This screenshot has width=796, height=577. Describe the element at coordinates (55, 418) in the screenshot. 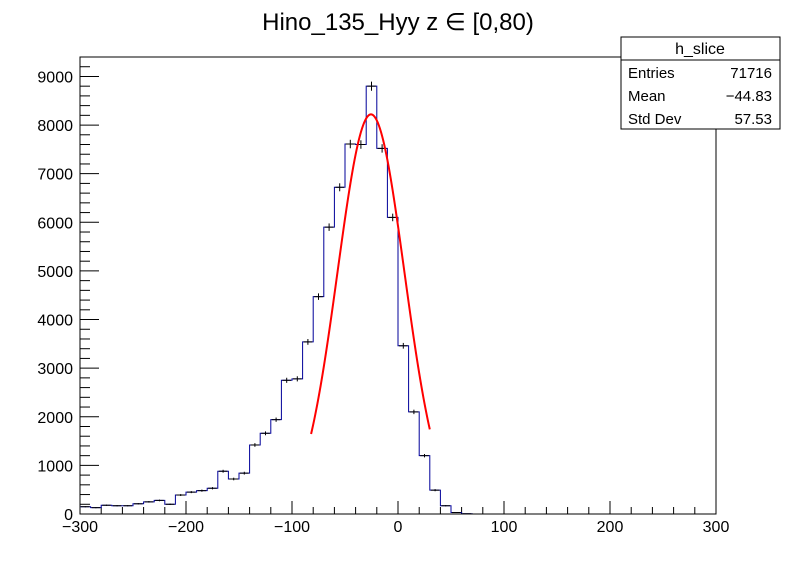

I see `y-tick-label: 2000` at that location.